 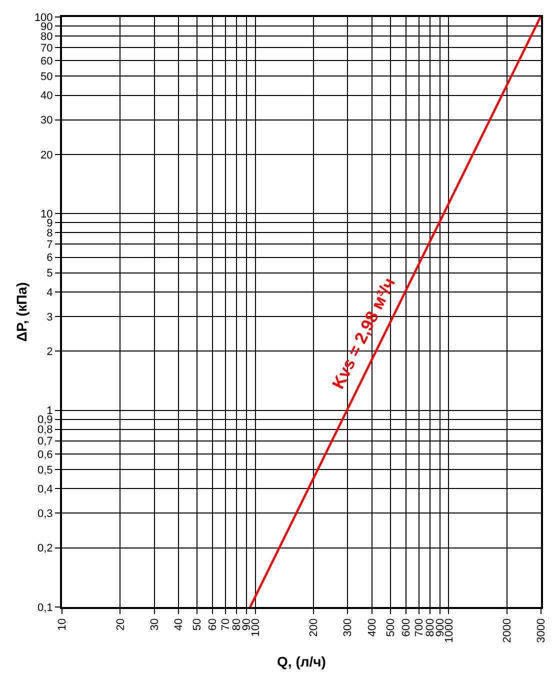 What do you see at coordinates (46, 36) in the screenshot?
I see `y-tick-label: 80` at bounding box center [46, 36].